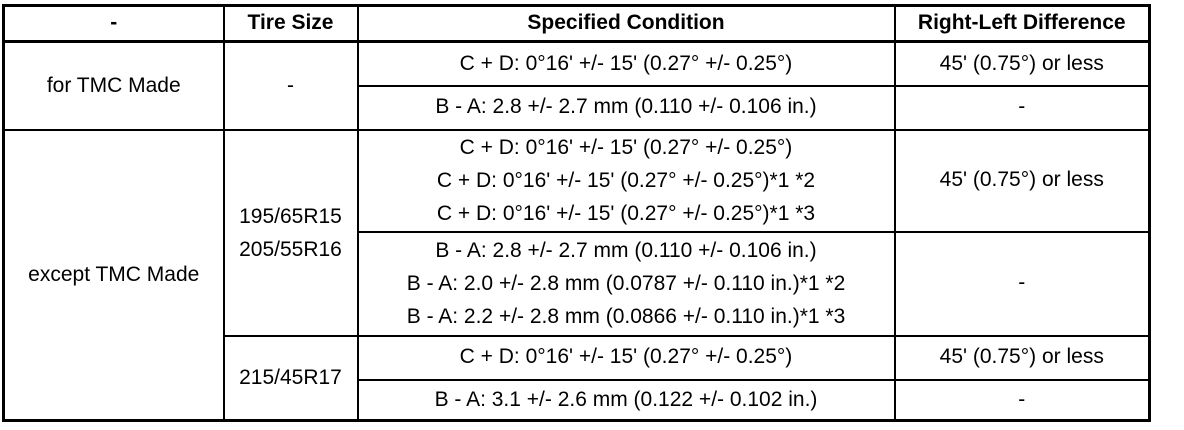 The image size is (1184, 430). Describe the element at coordinates (1022, 63) in the screenshot. I see `difference-tmc-cd: 45' (0.75°) or less` at that location.